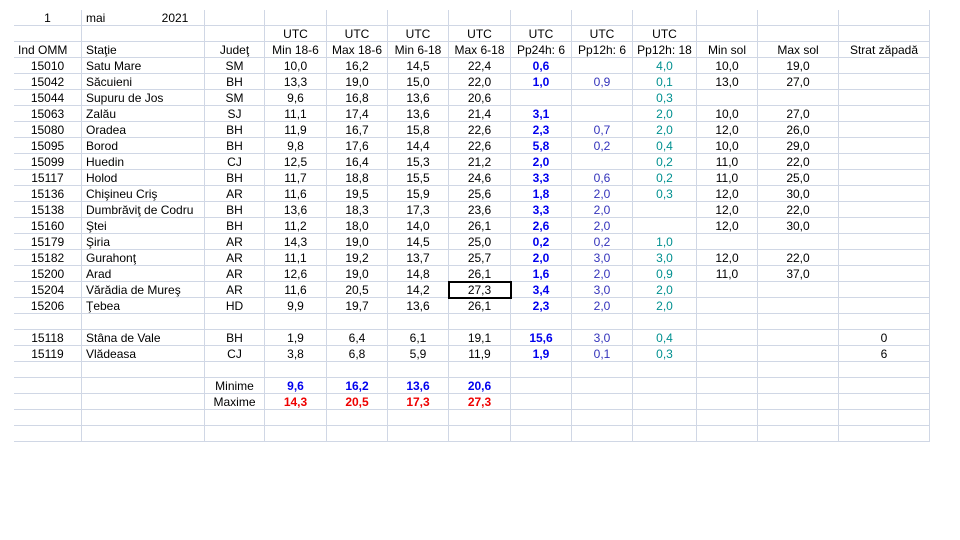  I want to click on data-cell: 0, so click(884, 338).